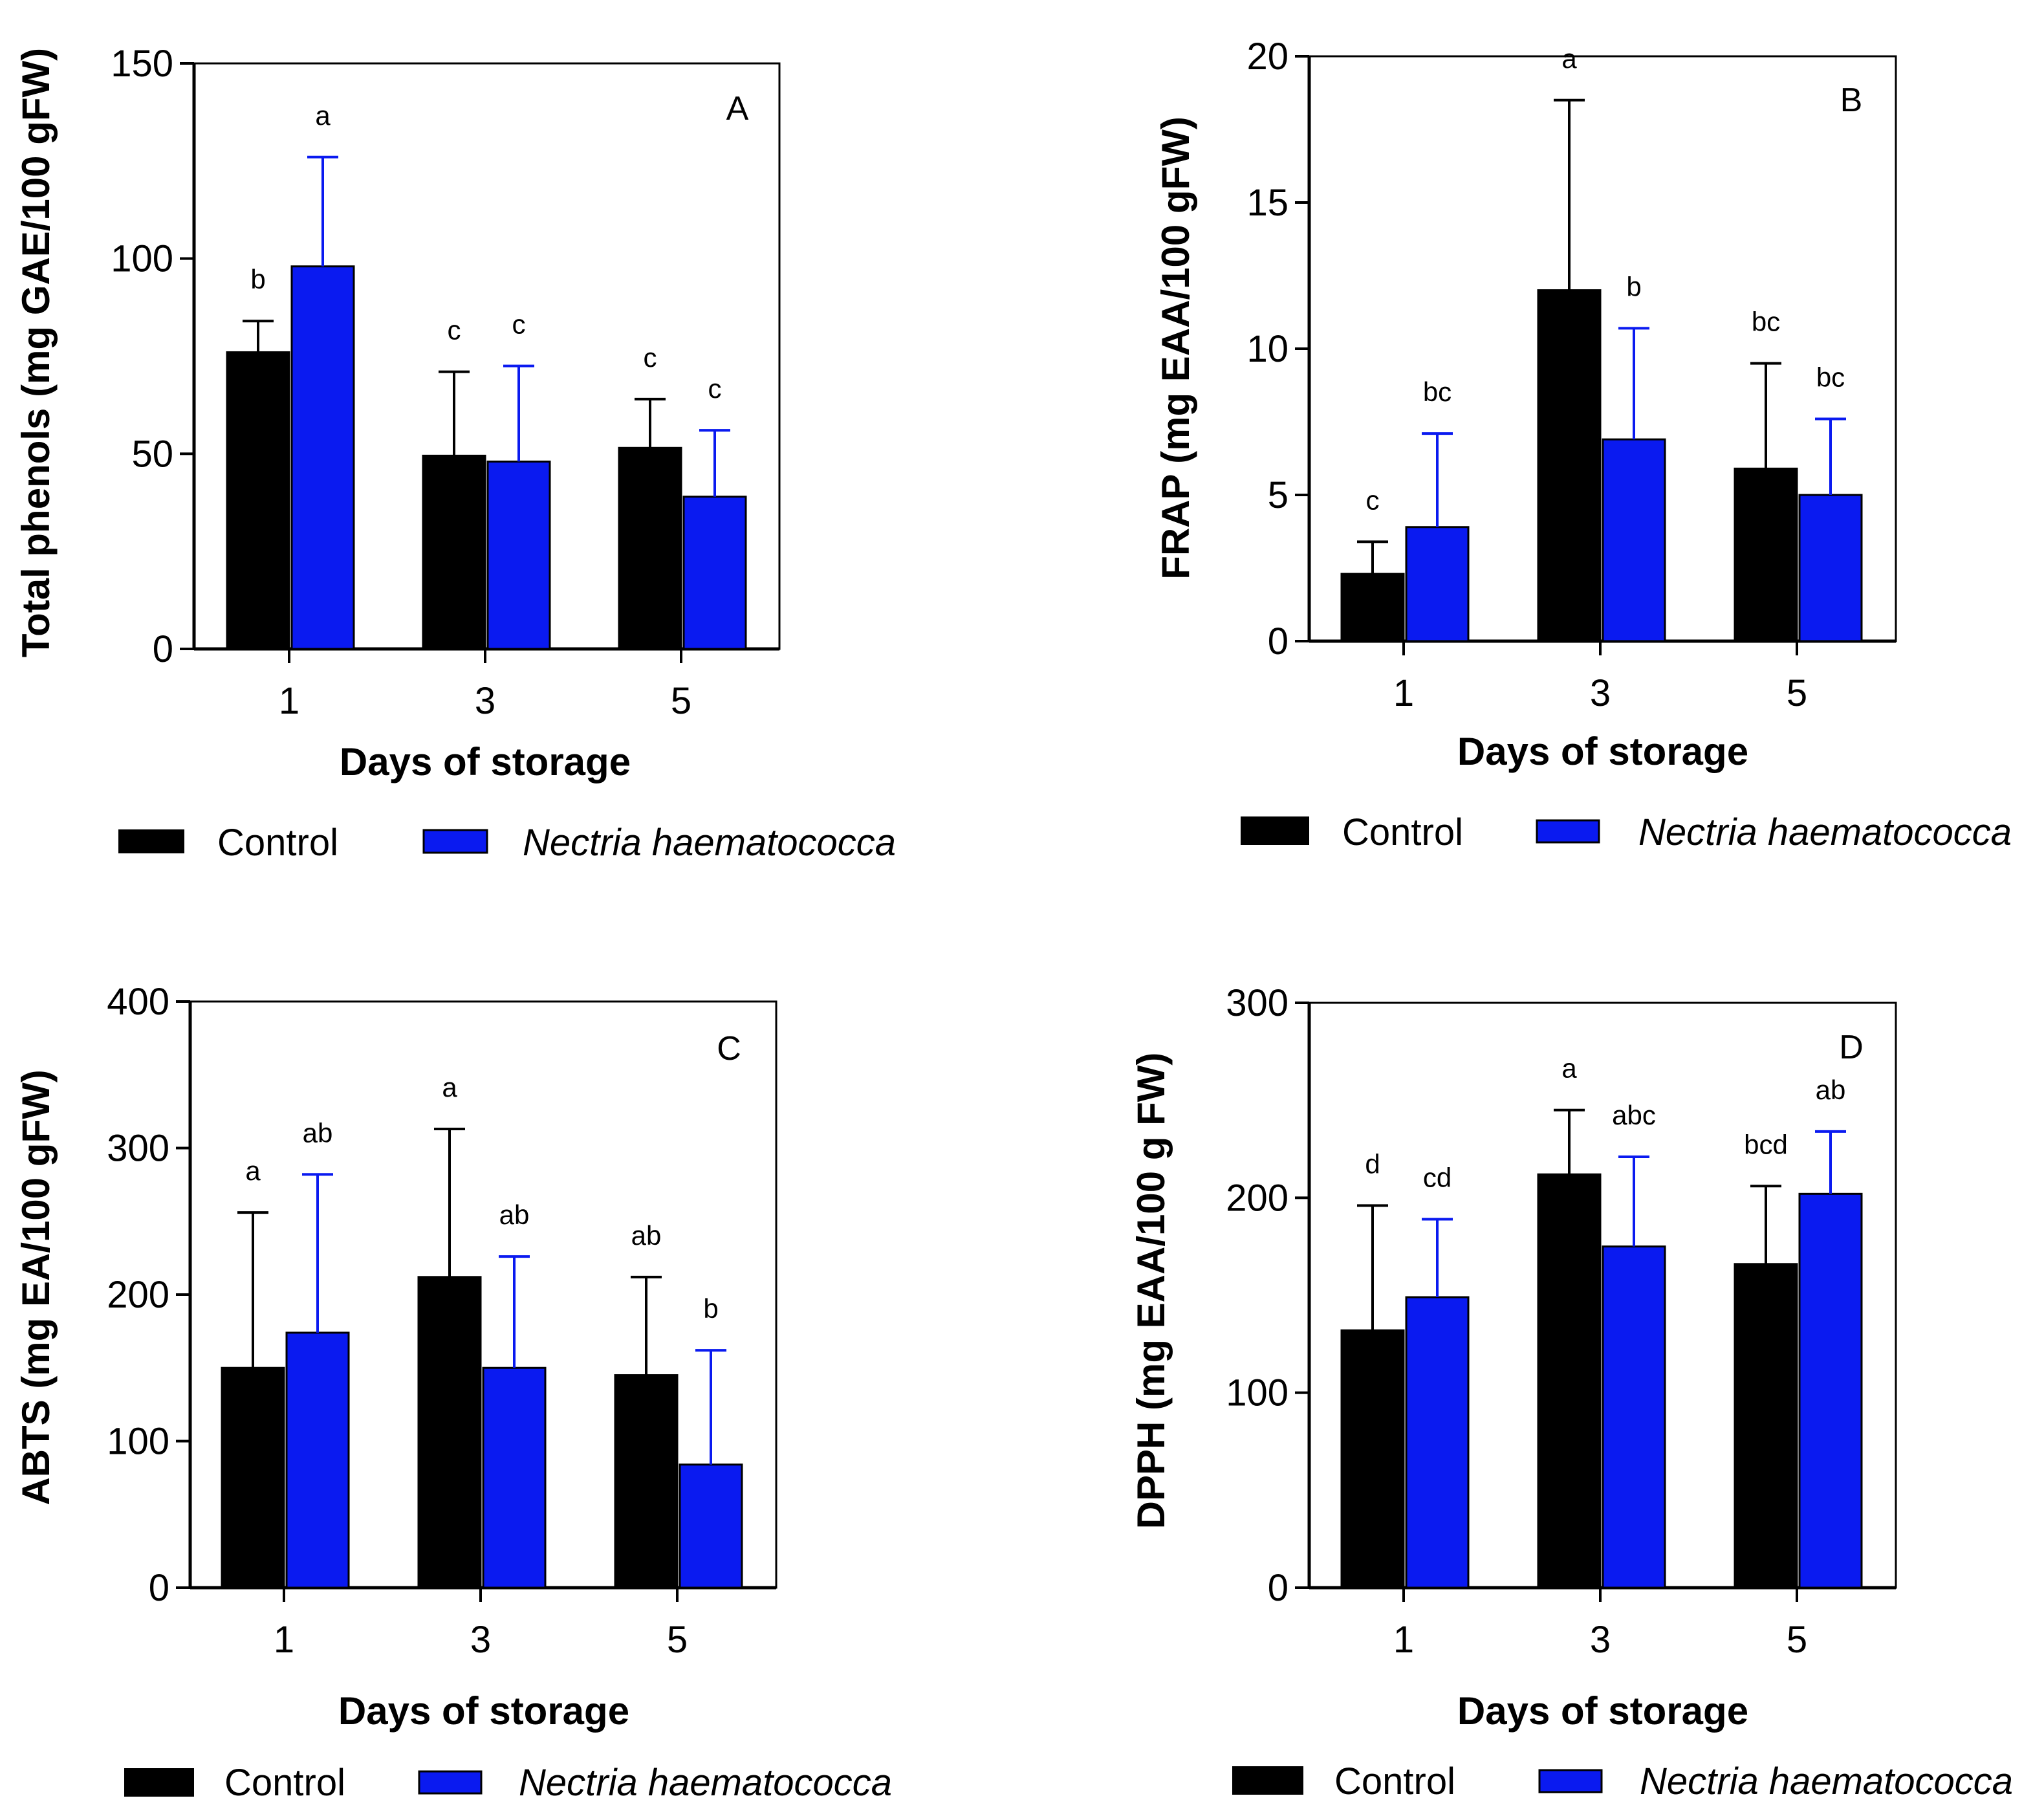  What do you see at coordinates (1257, 1393) in the screenshot?
I see `panel-d-y-tick-label: 100` at bounding box center [1257, 1393].